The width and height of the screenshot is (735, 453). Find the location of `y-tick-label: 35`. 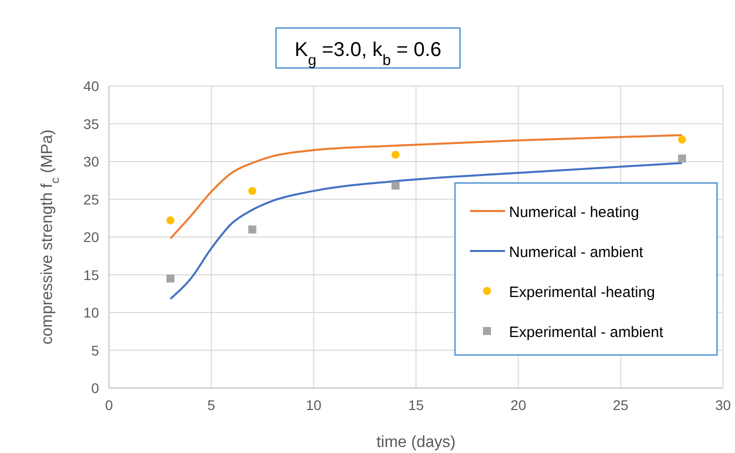

y-tick-label: 35 is located at coordinates (91, 124).